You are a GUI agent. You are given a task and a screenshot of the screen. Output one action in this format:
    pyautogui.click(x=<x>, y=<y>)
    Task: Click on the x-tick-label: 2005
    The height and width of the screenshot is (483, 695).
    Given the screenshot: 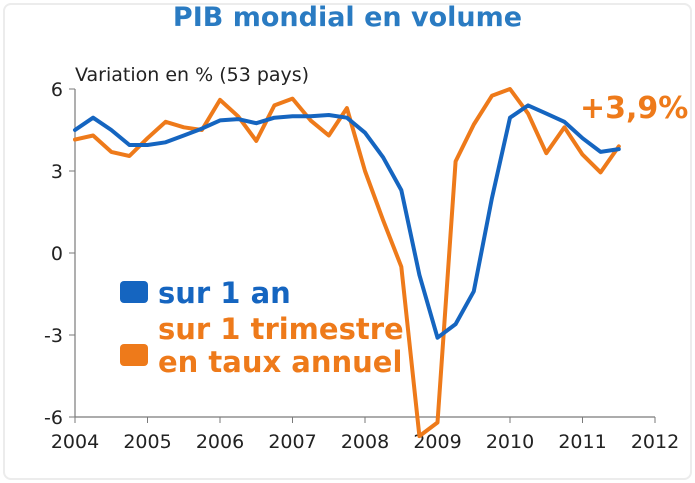 What is the action you would take?
    pyautogui.click(x=147, y=442)
    